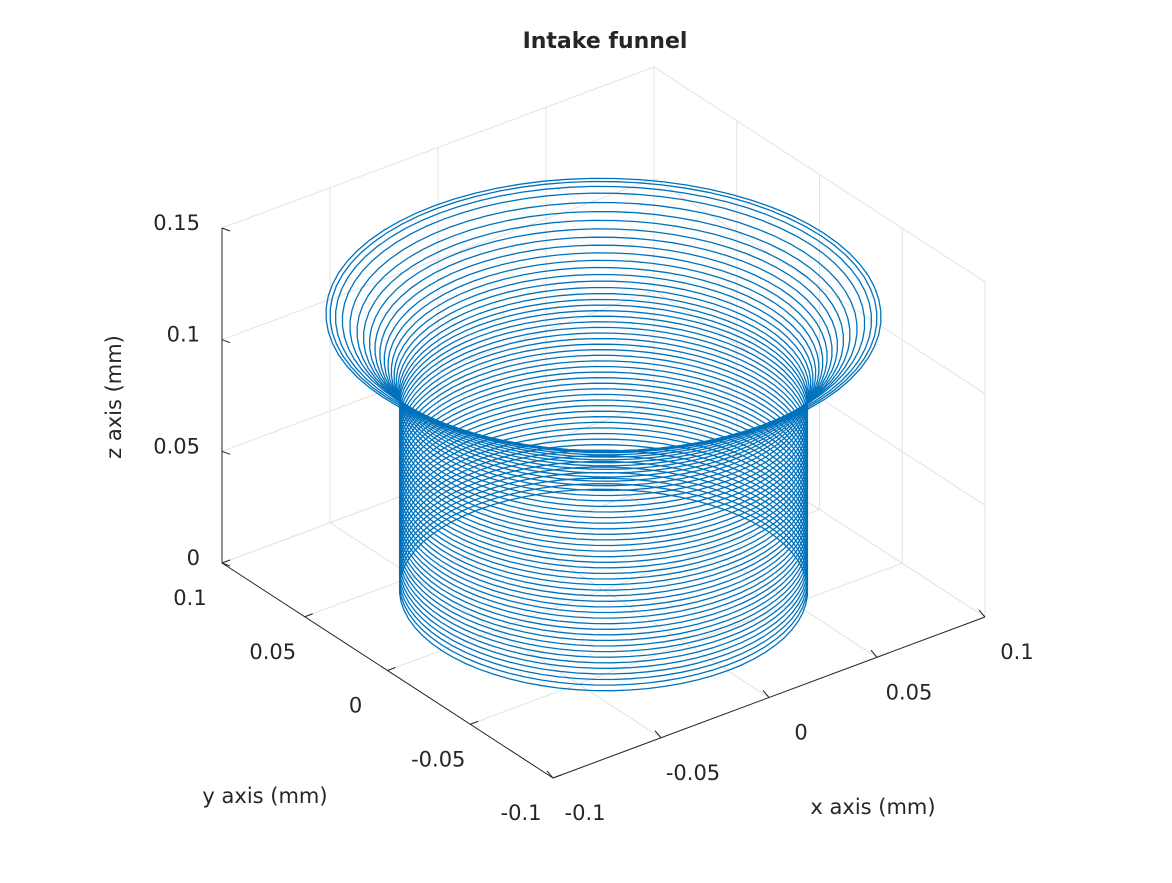  Describe the element at coordinates (183, 335) in the screenshot. I see `z-tick-label: 0.1` at that location.